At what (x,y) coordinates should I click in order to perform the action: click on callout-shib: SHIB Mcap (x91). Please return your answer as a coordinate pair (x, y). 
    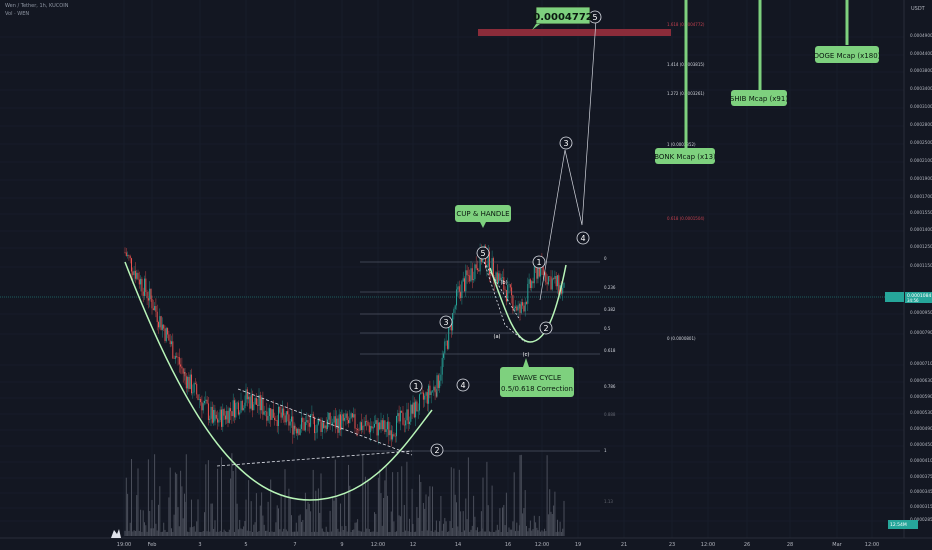
    Looking at the image, I should click on (759, 98).